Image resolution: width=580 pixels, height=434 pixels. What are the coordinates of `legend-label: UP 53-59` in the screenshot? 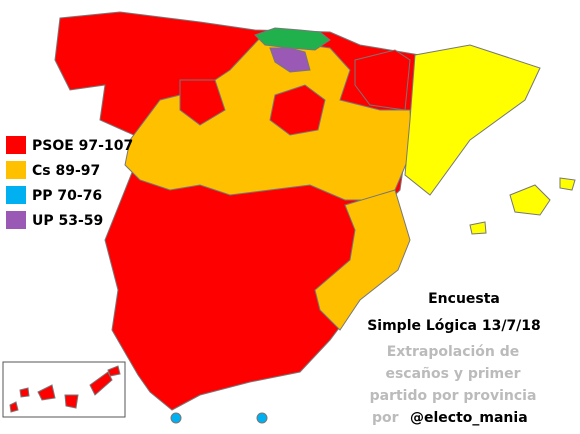 It's located at (67, 221).